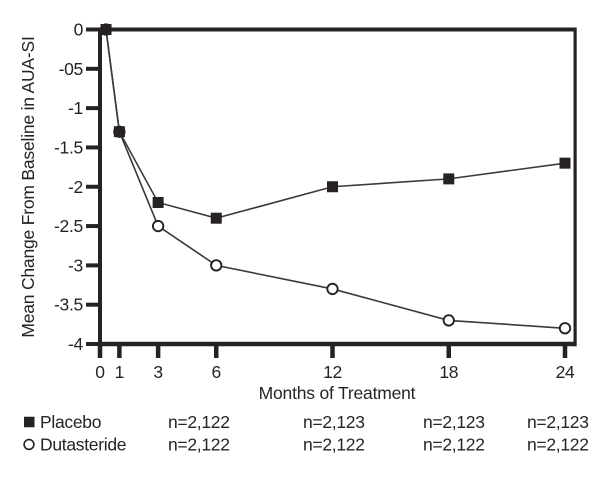  What do you see at coordinates (337, 344) in the screenshot?
I see `x-axis-line` at bounding box center [337, 344].